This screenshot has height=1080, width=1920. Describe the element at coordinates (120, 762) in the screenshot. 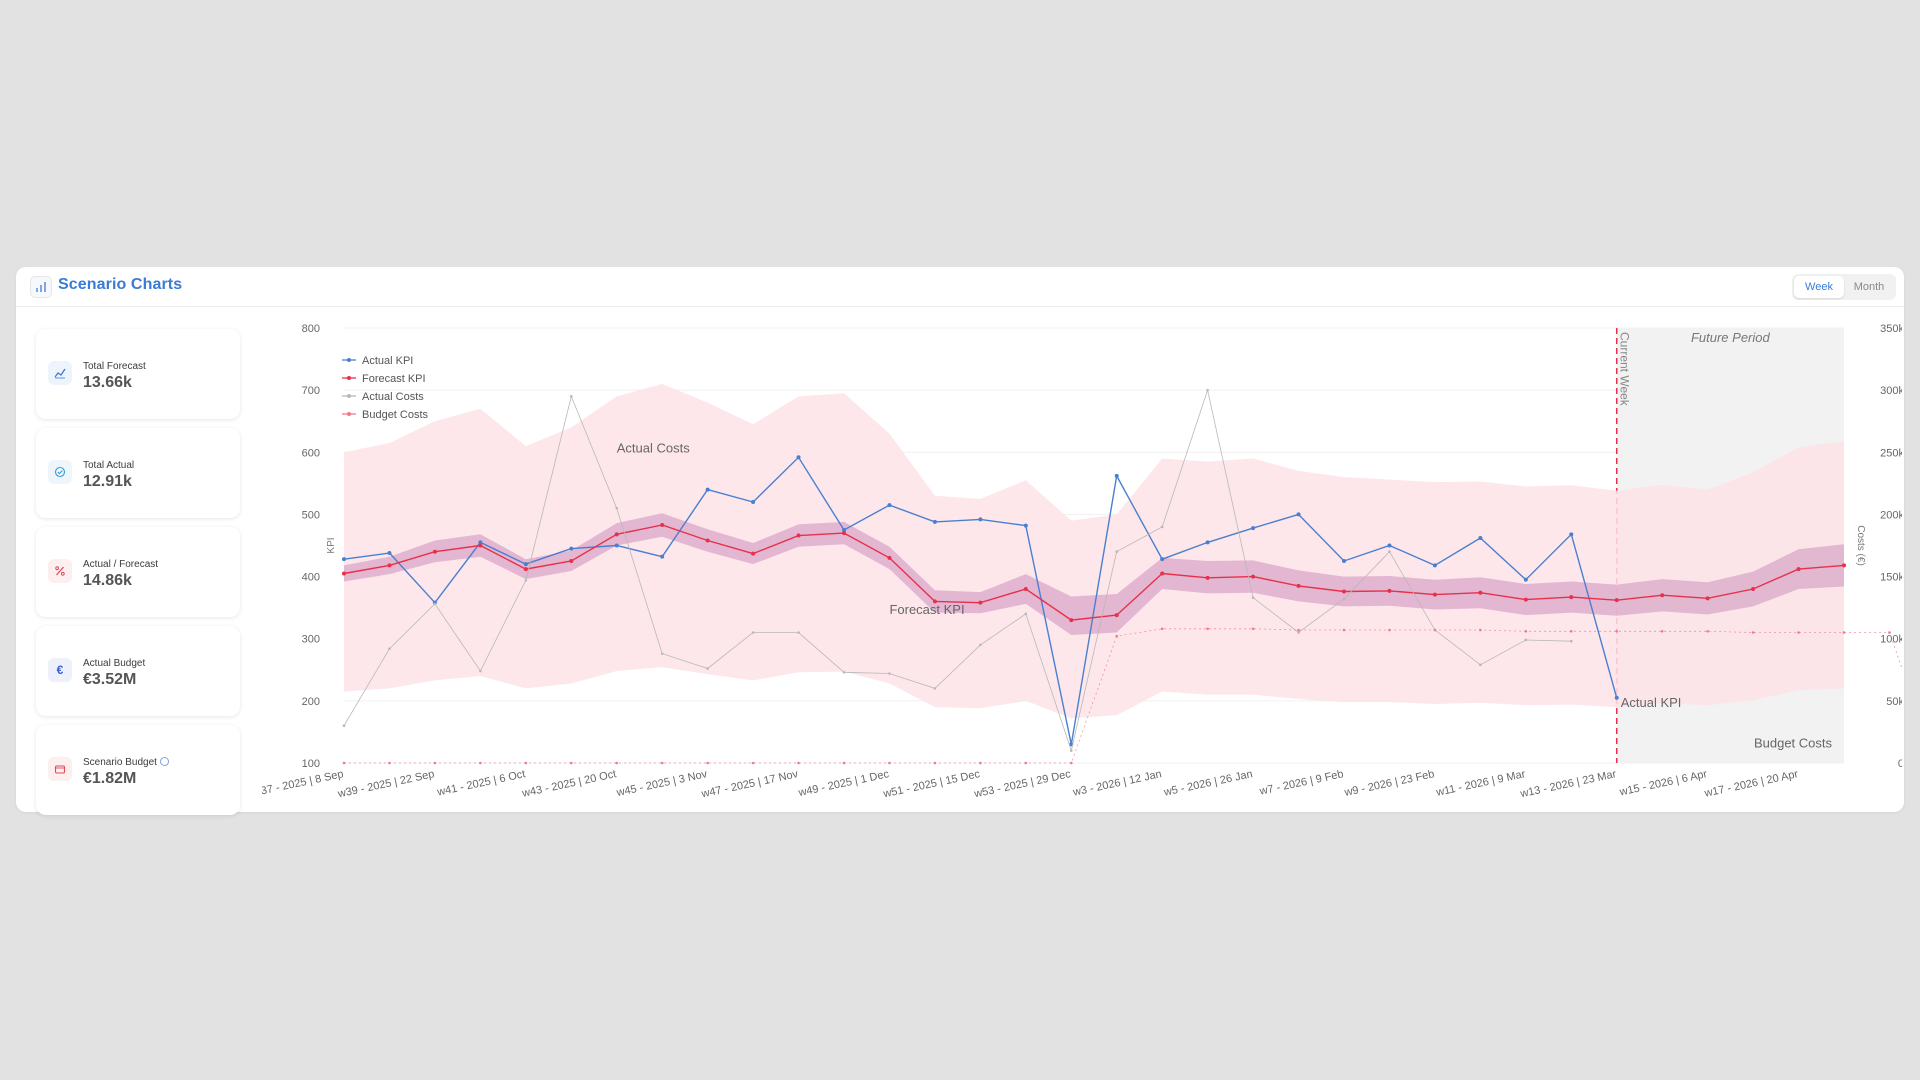

I see `card-label-text: Scenario Budget` at that location.